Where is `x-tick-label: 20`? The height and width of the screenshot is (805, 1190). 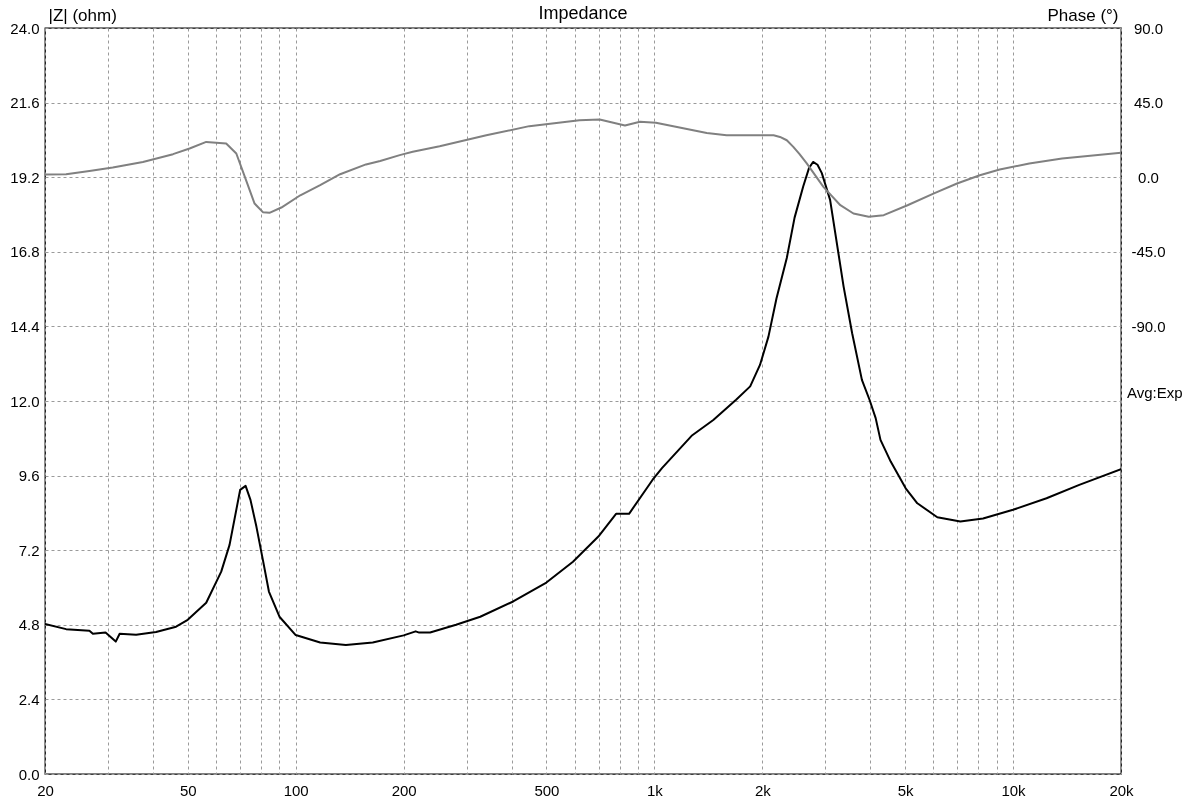 x-tick-label: 20 is located at coordinates (45, 790).